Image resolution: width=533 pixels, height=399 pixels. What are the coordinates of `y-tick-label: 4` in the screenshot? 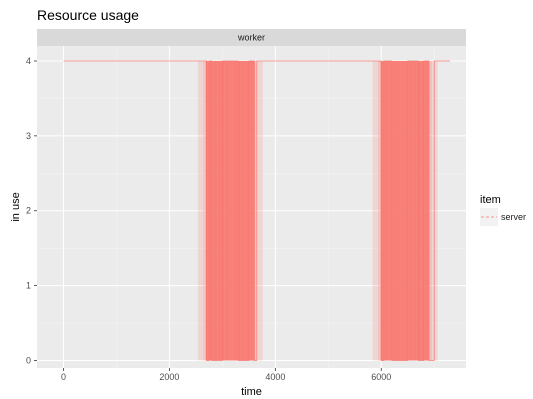 It's located at (28, 61).